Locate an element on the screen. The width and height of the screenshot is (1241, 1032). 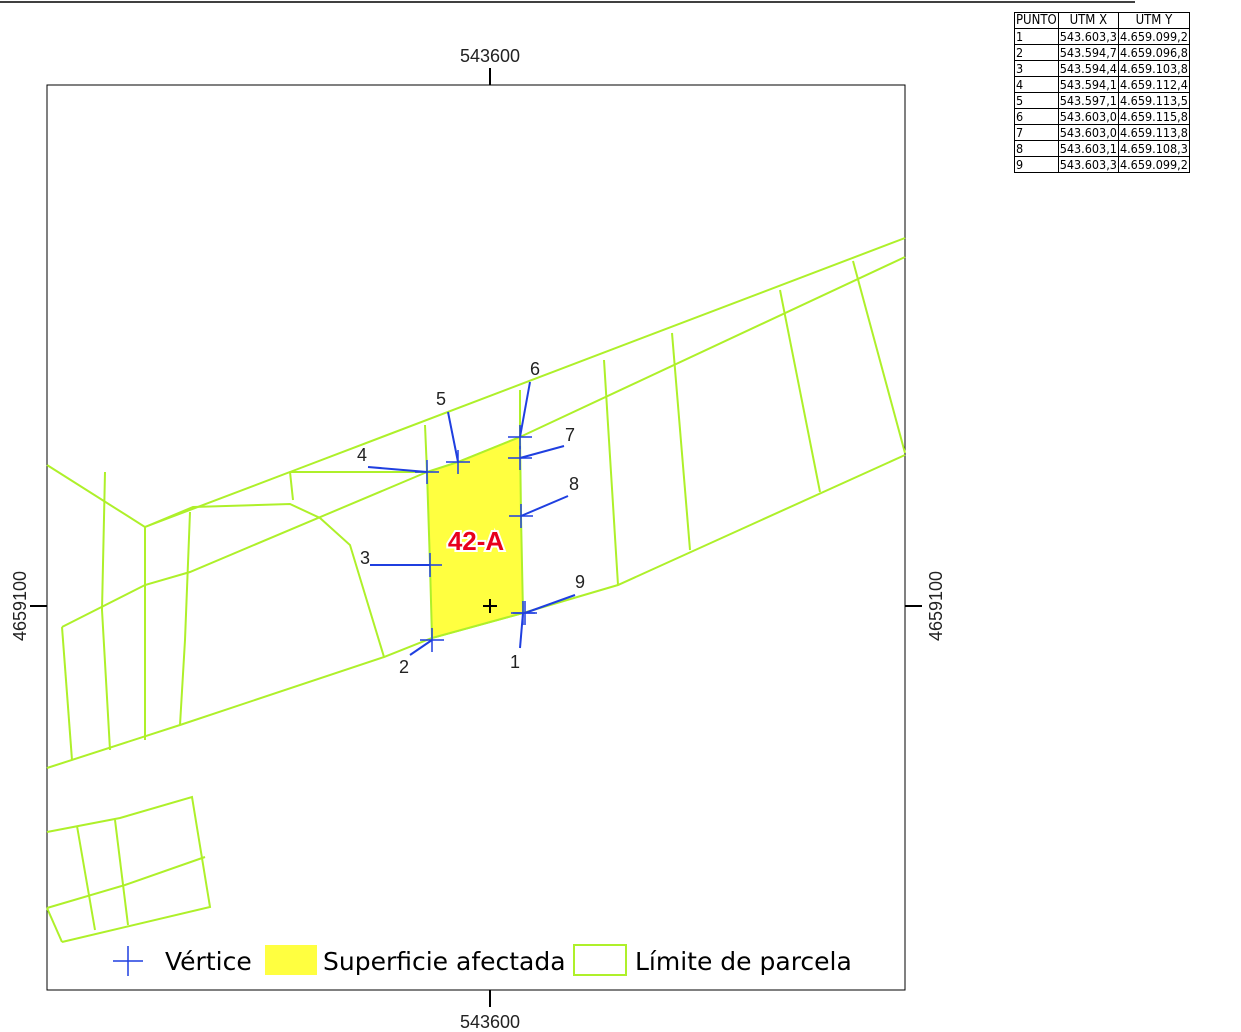
table-row: 1 543.603,3 4.659.099,2 is located at coordinates (1102, 36).